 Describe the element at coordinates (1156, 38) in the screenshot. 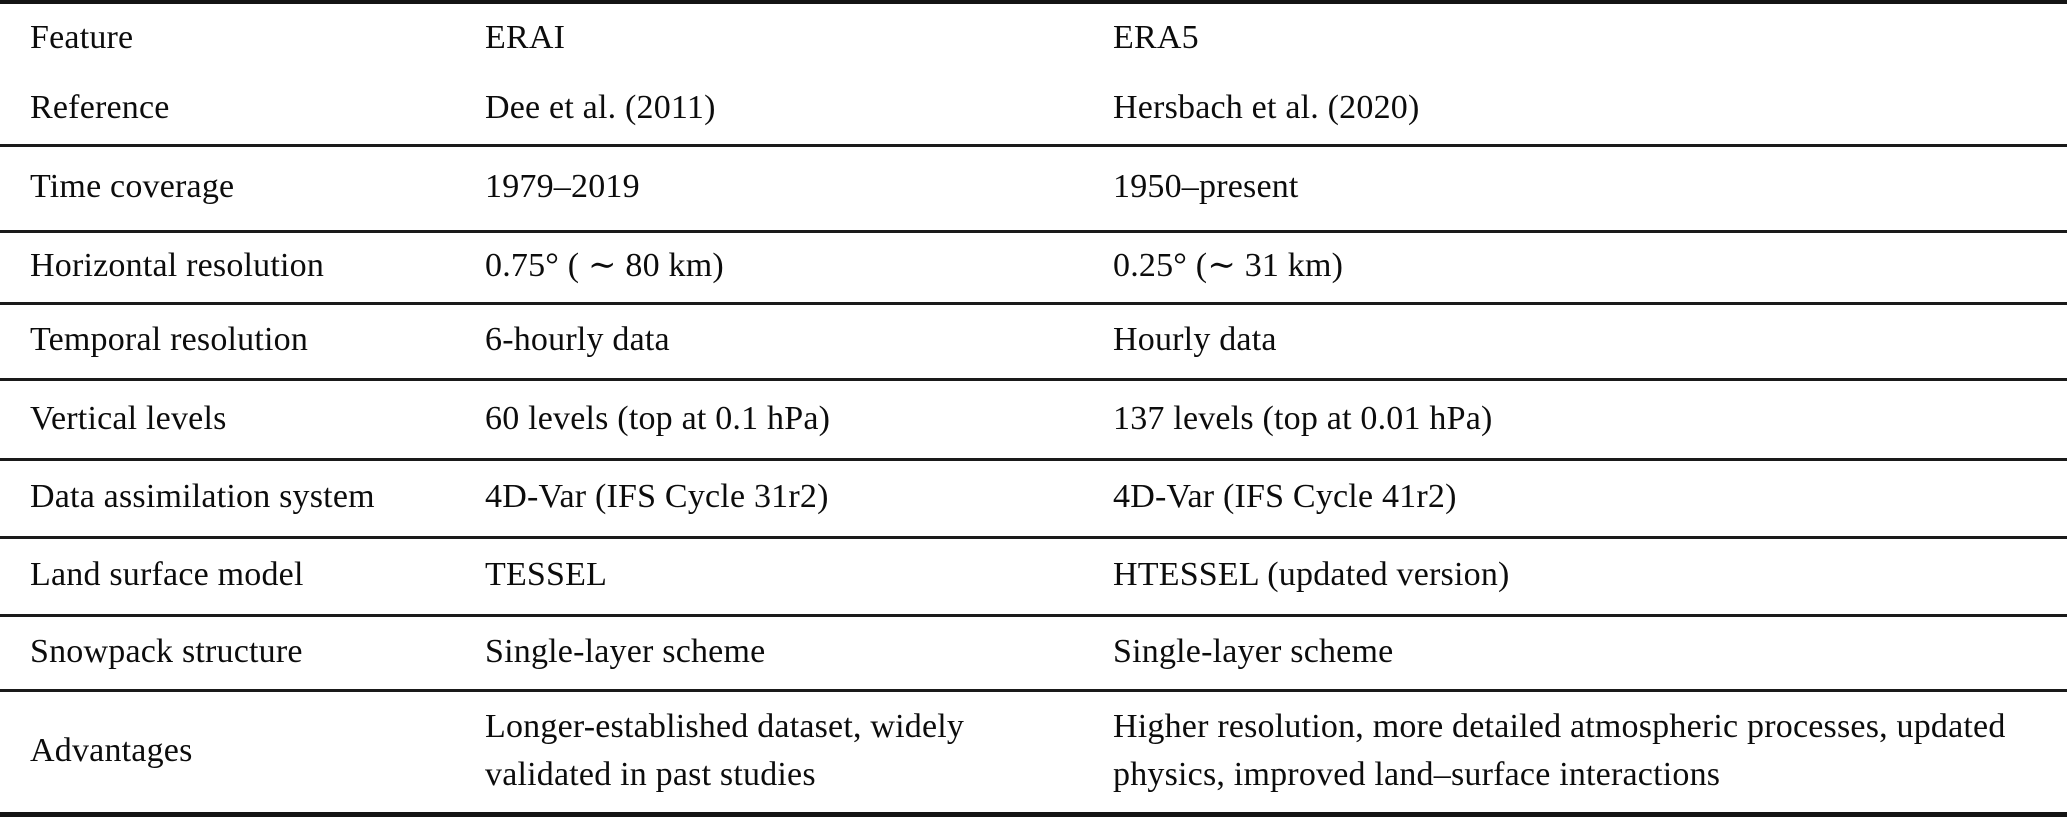

I see `column-header-era5: ERA5` at that location.